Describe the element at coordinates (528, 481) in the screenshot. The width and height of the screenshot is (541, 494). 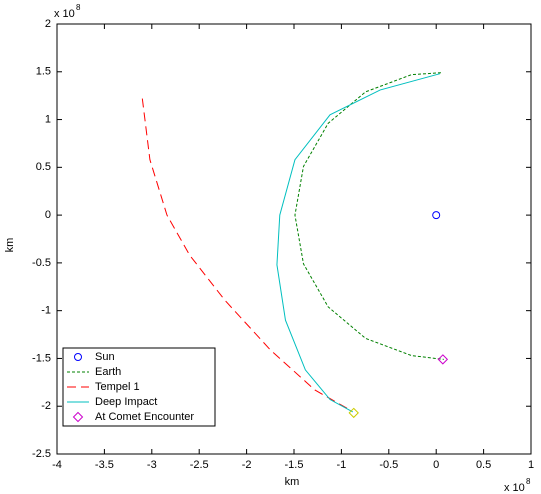
I see `x-multiplier-exponent: 8` at that location.